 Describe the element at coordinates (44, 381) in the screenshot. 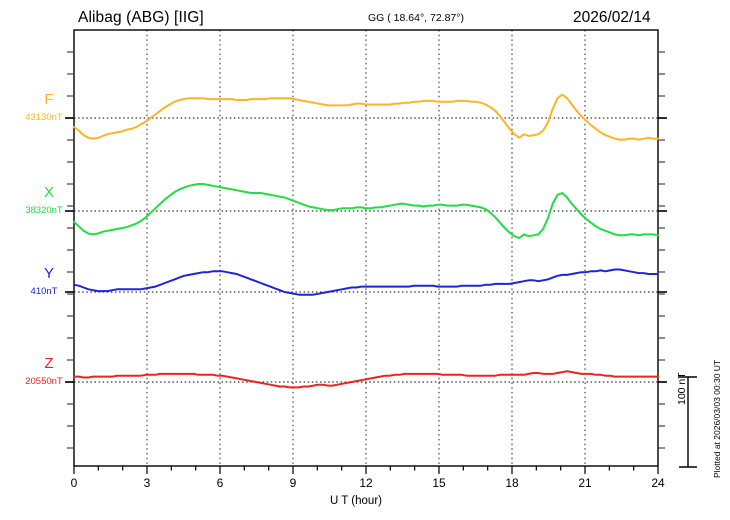

I see `component-baseline-value-Z: 20550nT` at that location.